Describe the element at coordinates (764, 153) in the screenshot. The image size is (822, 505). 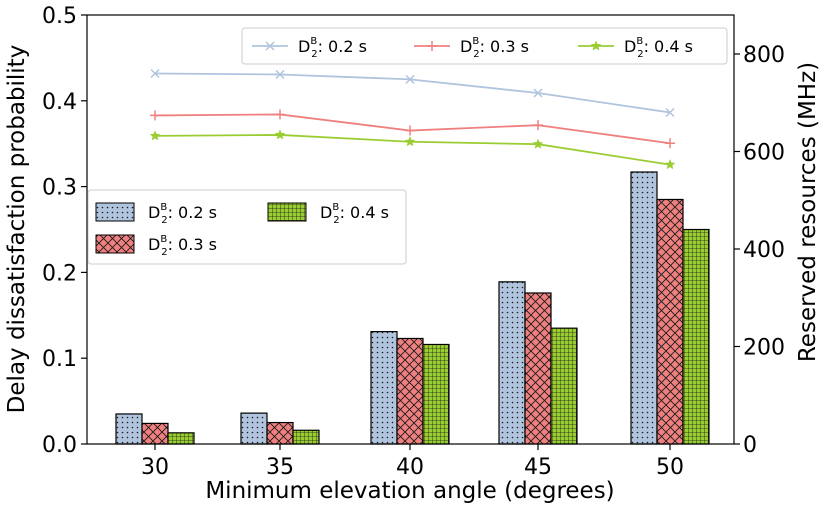
I see `right-tick-label: 600` at that location.